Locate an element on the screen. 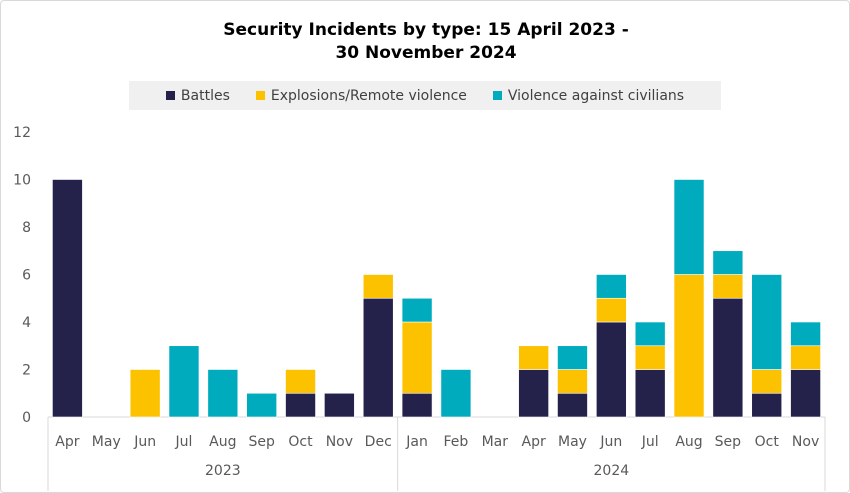 The image size is (850, 493). year-label: 2024 is located at coordinates (612, 471).